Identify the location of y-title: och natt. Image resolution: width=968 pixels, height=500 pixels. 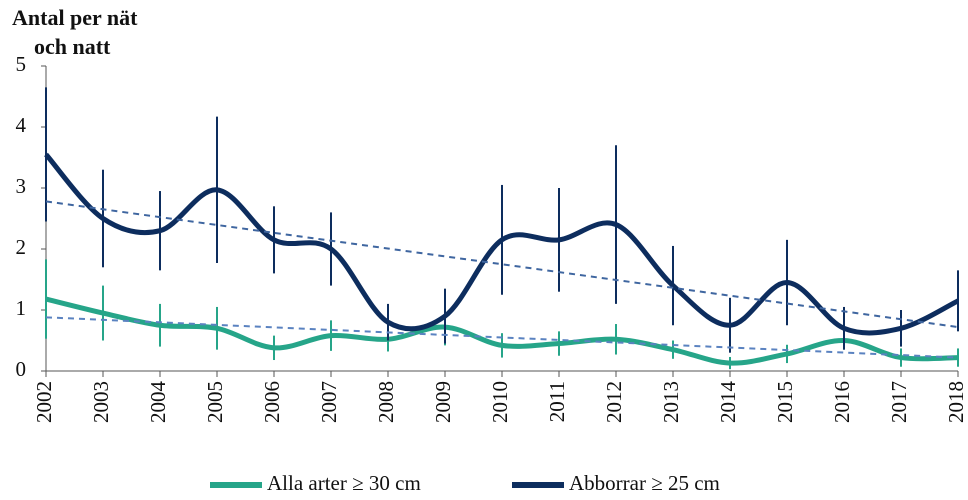
(72, 46).